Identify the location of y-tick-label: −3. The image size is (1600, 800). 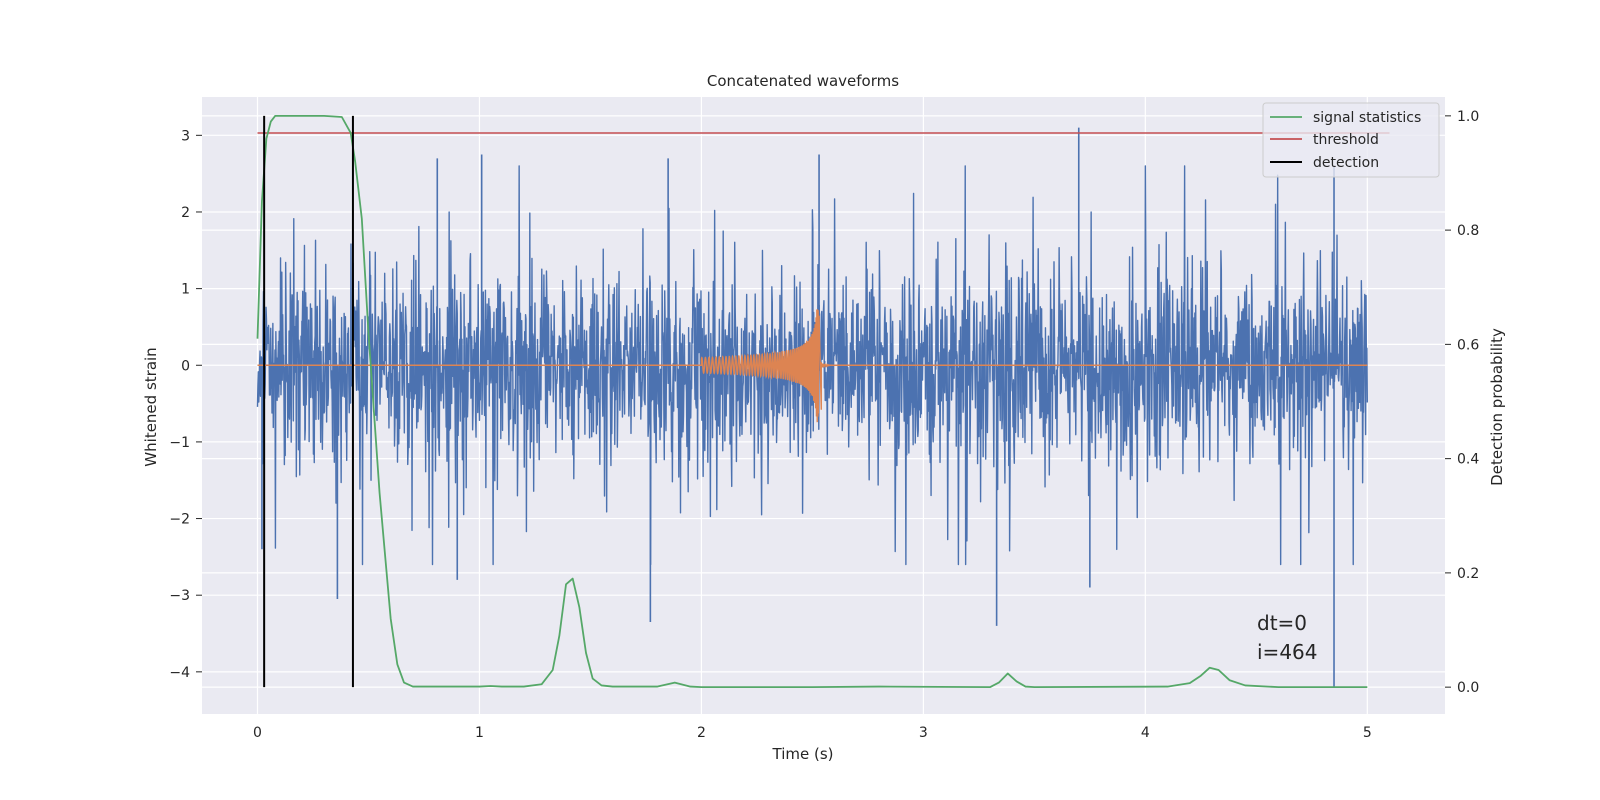
(179, 596).